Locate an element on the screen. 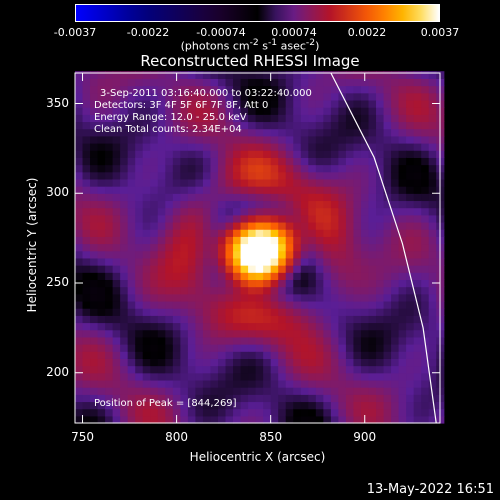 Image resolution: width=500 pixels, height=500 pixels. y-tick-label: 200 is located at coordinates (57, 371).